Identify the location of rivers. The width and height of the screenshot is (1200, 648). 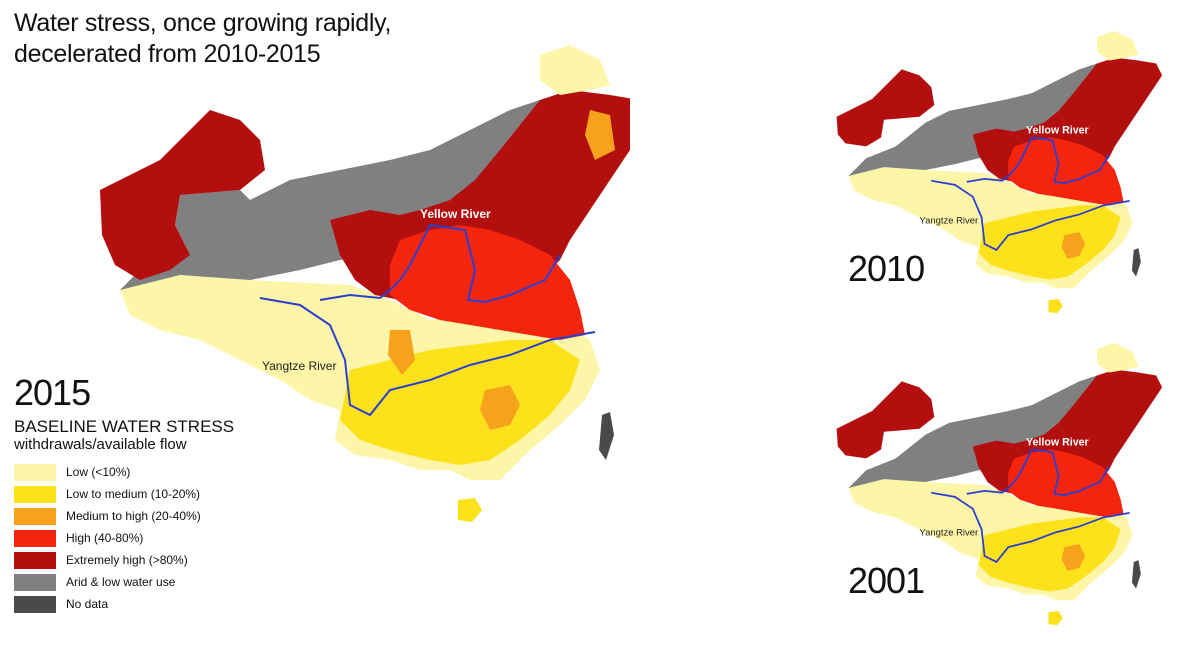
(427, 320).